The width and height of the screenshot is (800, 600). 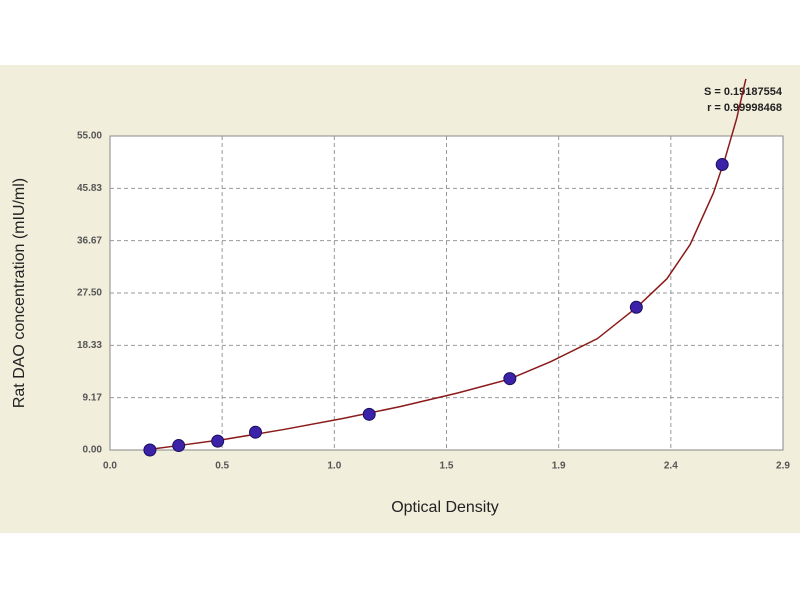 What do you see at coordinates (334, 466) in the screenshot?
I see `x-tick-label: 1.0` at bounding box center [334, 466].